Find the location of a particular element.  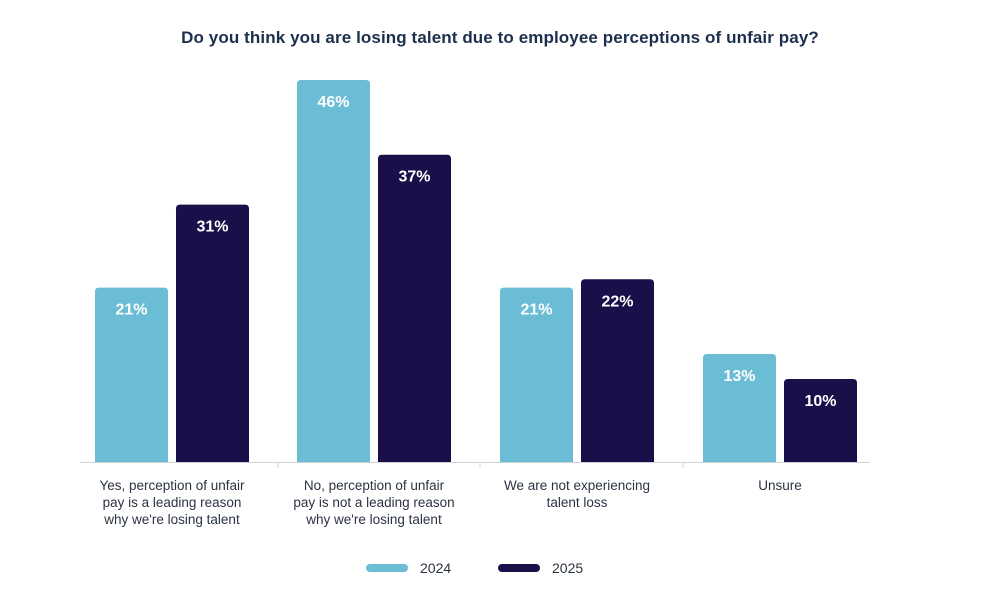

category-label-0: Yes, perception of unfair is located at coordinates (172, 485).